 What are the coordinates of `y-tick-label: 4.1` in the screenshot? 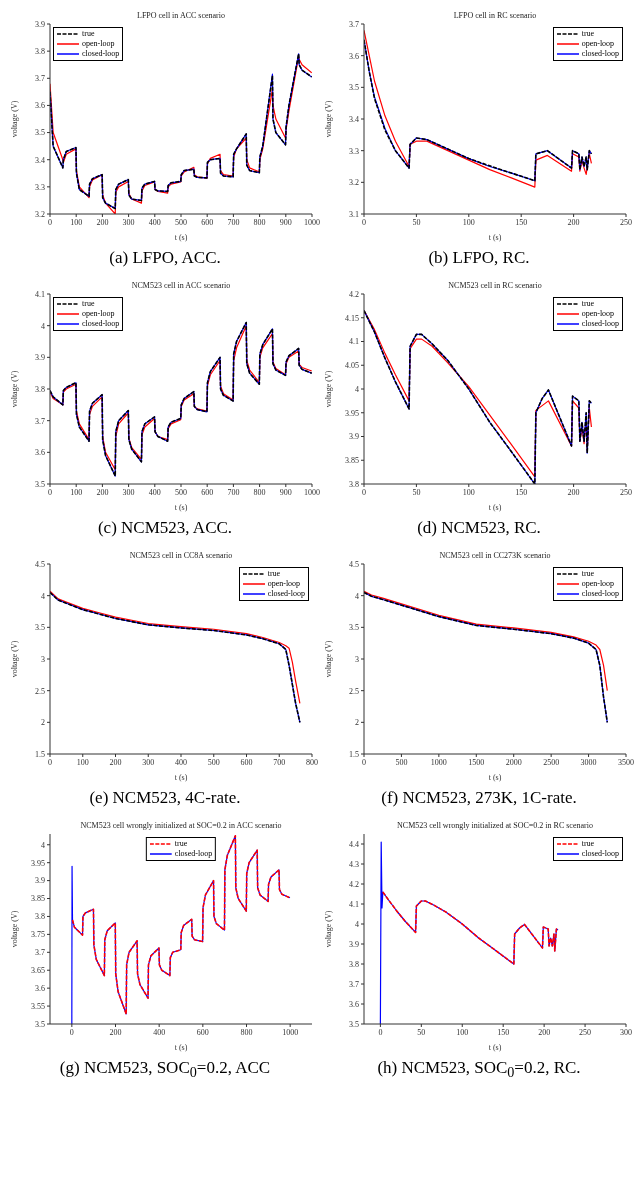 It's located at (354, 904).